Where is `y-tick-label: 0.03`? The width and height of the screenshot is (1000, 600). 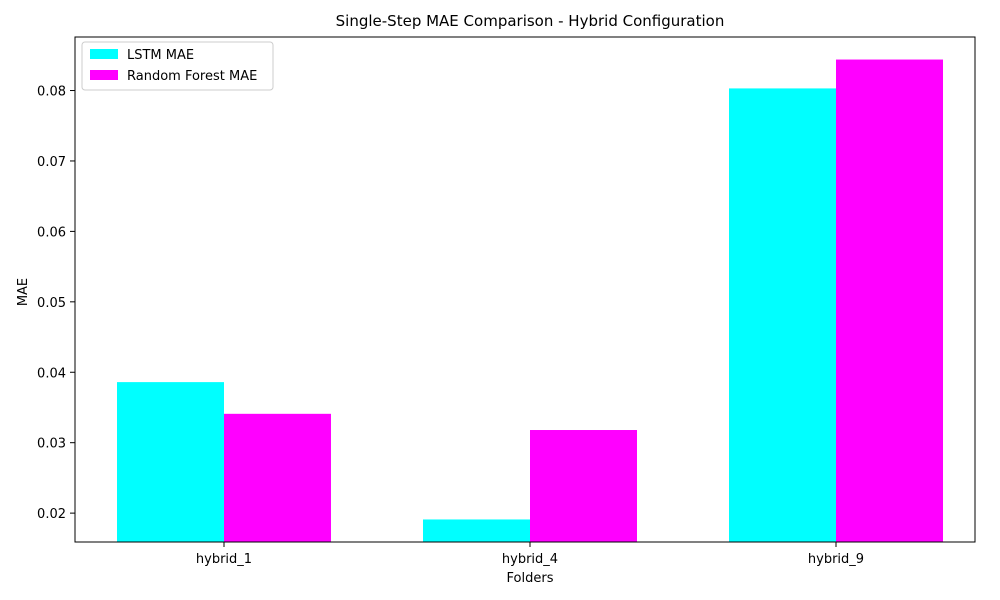 y-tick-label: 0.03 is located at coordinates (51, 444).